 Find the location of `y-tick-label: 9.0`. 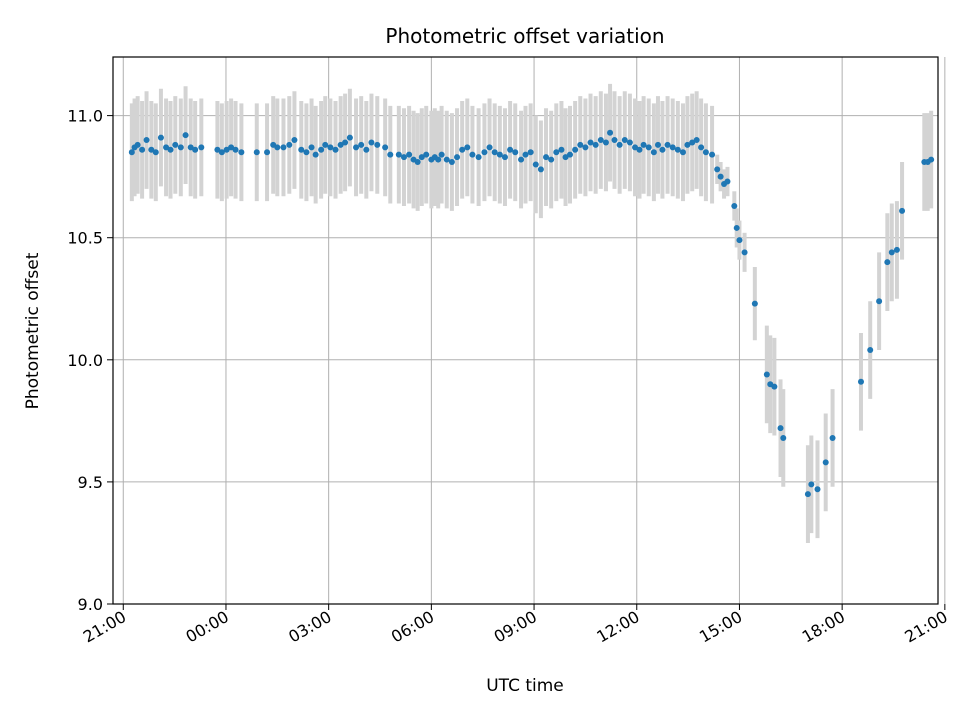

y-tick-label: 9.0 is located at coordinates (90, 604).